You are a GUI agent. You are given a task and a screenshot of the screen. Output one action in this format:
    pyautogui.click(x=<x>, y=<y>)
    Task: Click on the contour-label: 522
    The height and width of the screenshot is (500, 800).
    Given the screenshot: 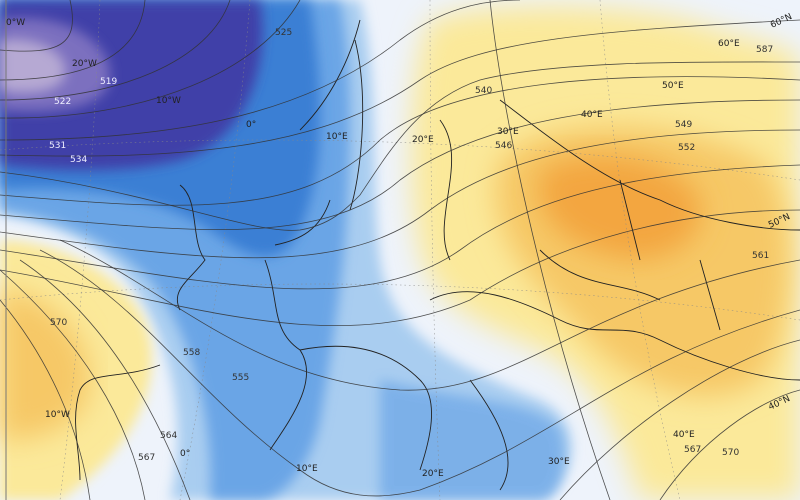 What is the action you would take?
    pyautogui.click(x=62, y=102)
    